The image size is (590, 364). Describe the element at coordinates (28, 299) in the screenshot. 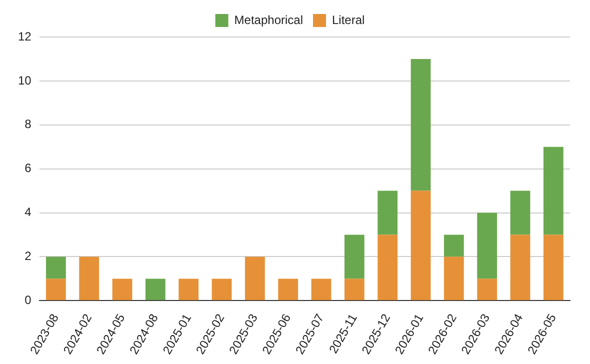

I see `y-tick-label: 0` at that location.